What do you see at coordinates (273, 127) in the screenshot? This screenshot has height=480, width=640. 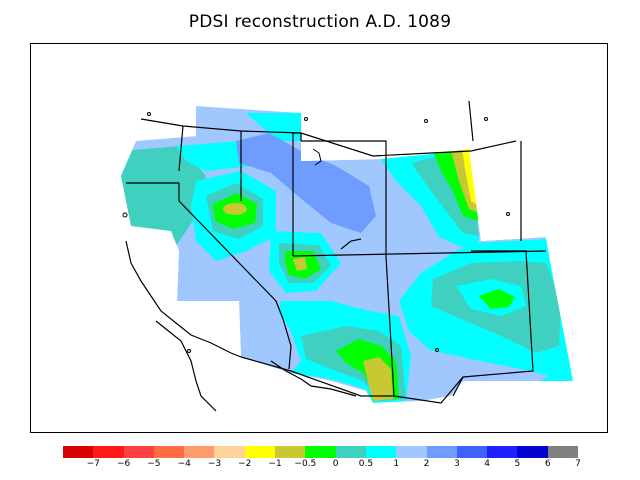 I see `pdsi-region-cyan-n` at bounding box center [273, 127].